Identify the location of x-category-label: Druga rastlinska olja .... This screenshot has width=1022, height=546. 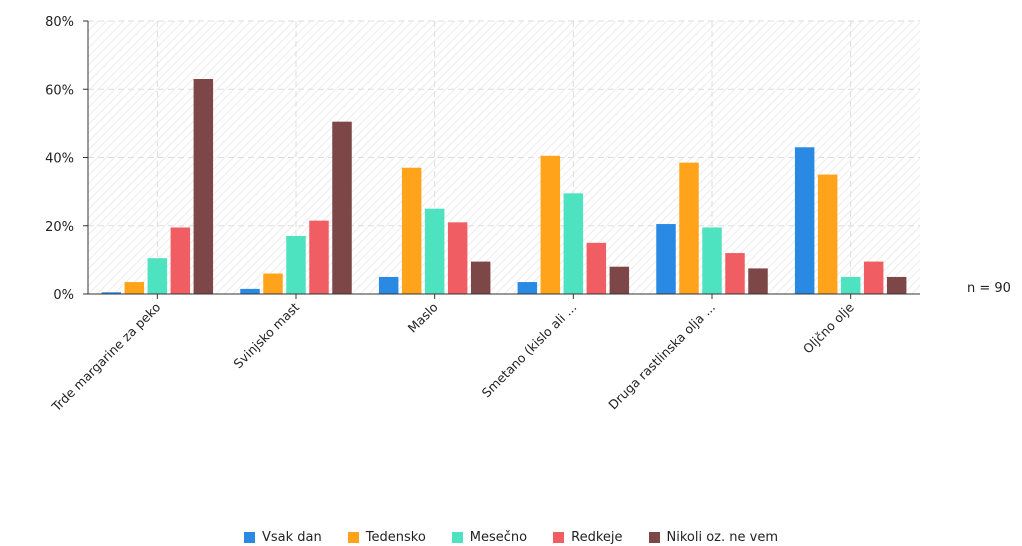
(661, 356).